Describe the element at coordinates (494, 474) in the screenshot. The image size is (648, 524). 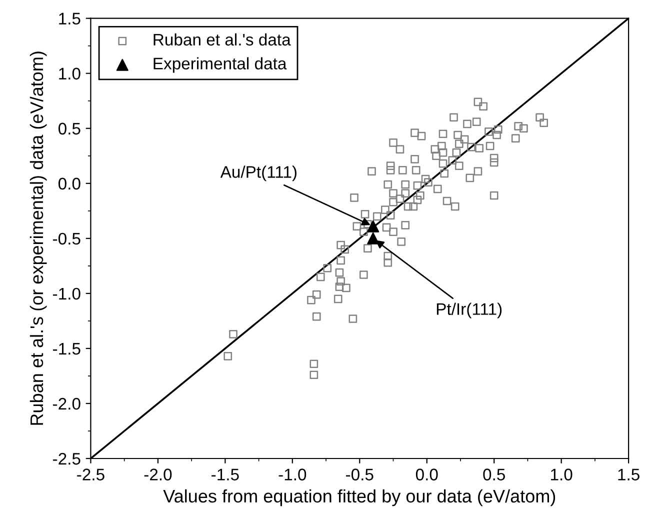
I see `x-tick-label: 0.5` at that location.